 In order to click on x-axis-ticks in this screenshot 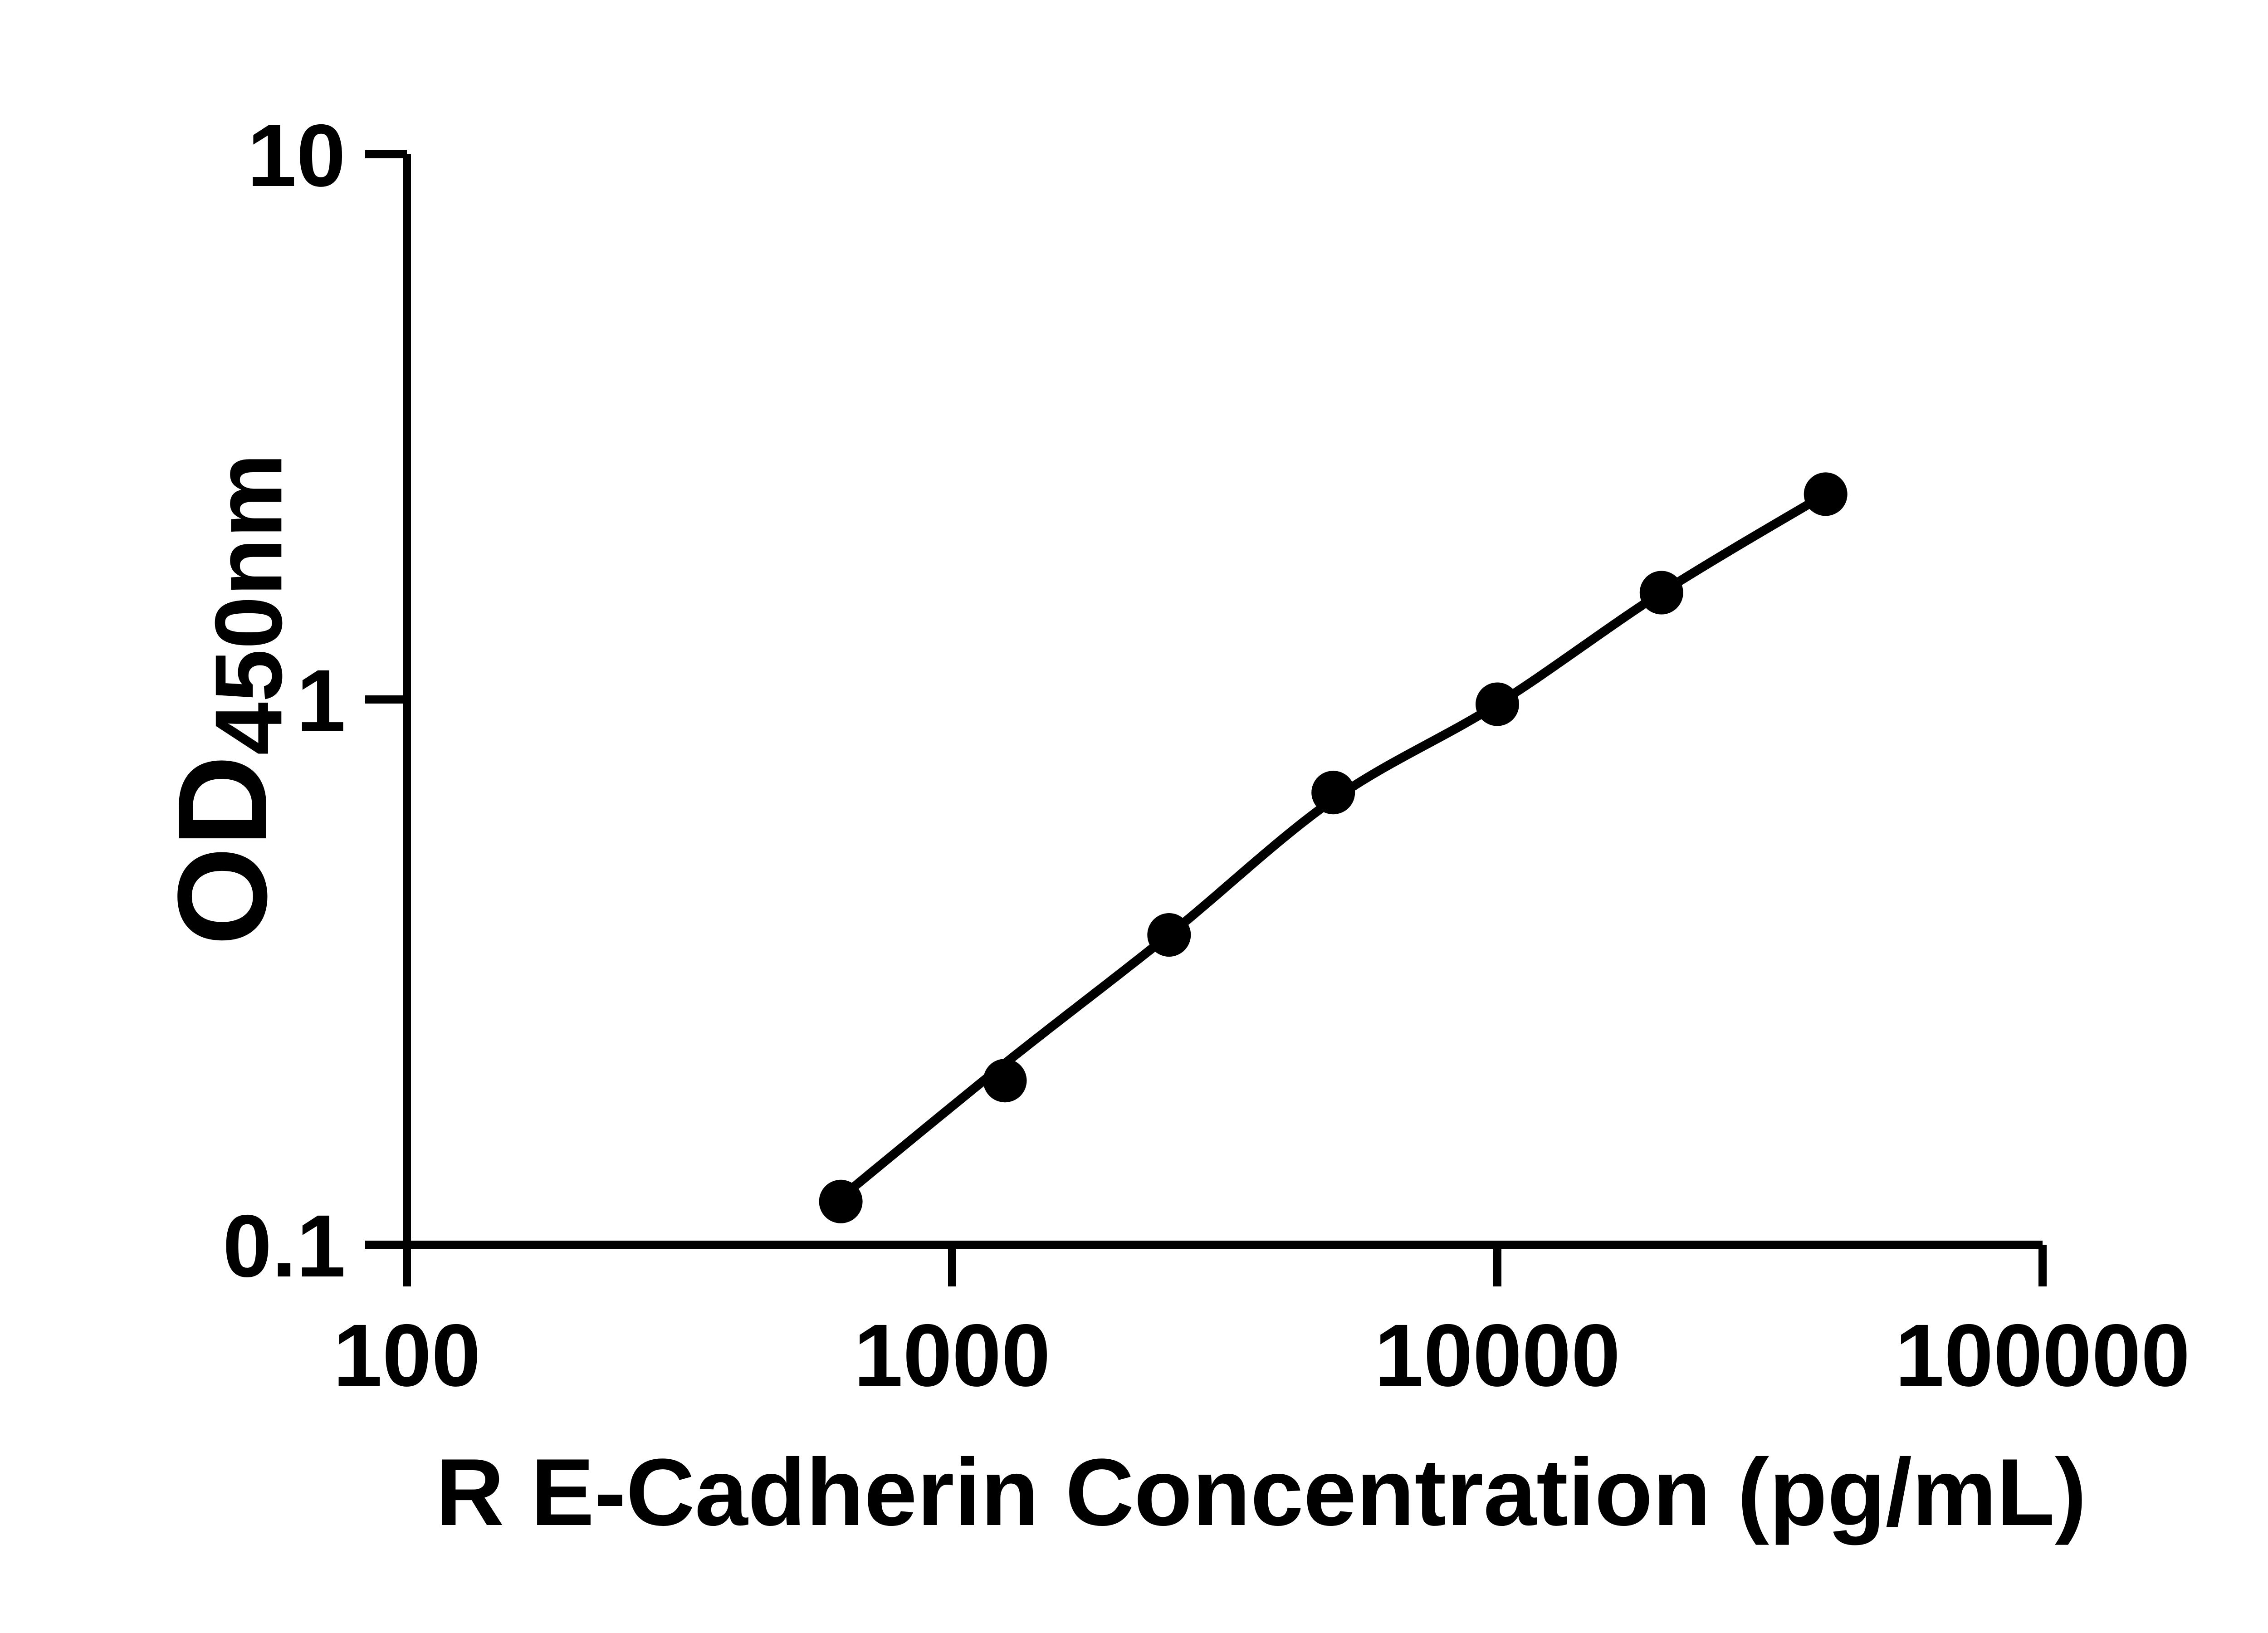, I will do `click(1225, 1265)`.